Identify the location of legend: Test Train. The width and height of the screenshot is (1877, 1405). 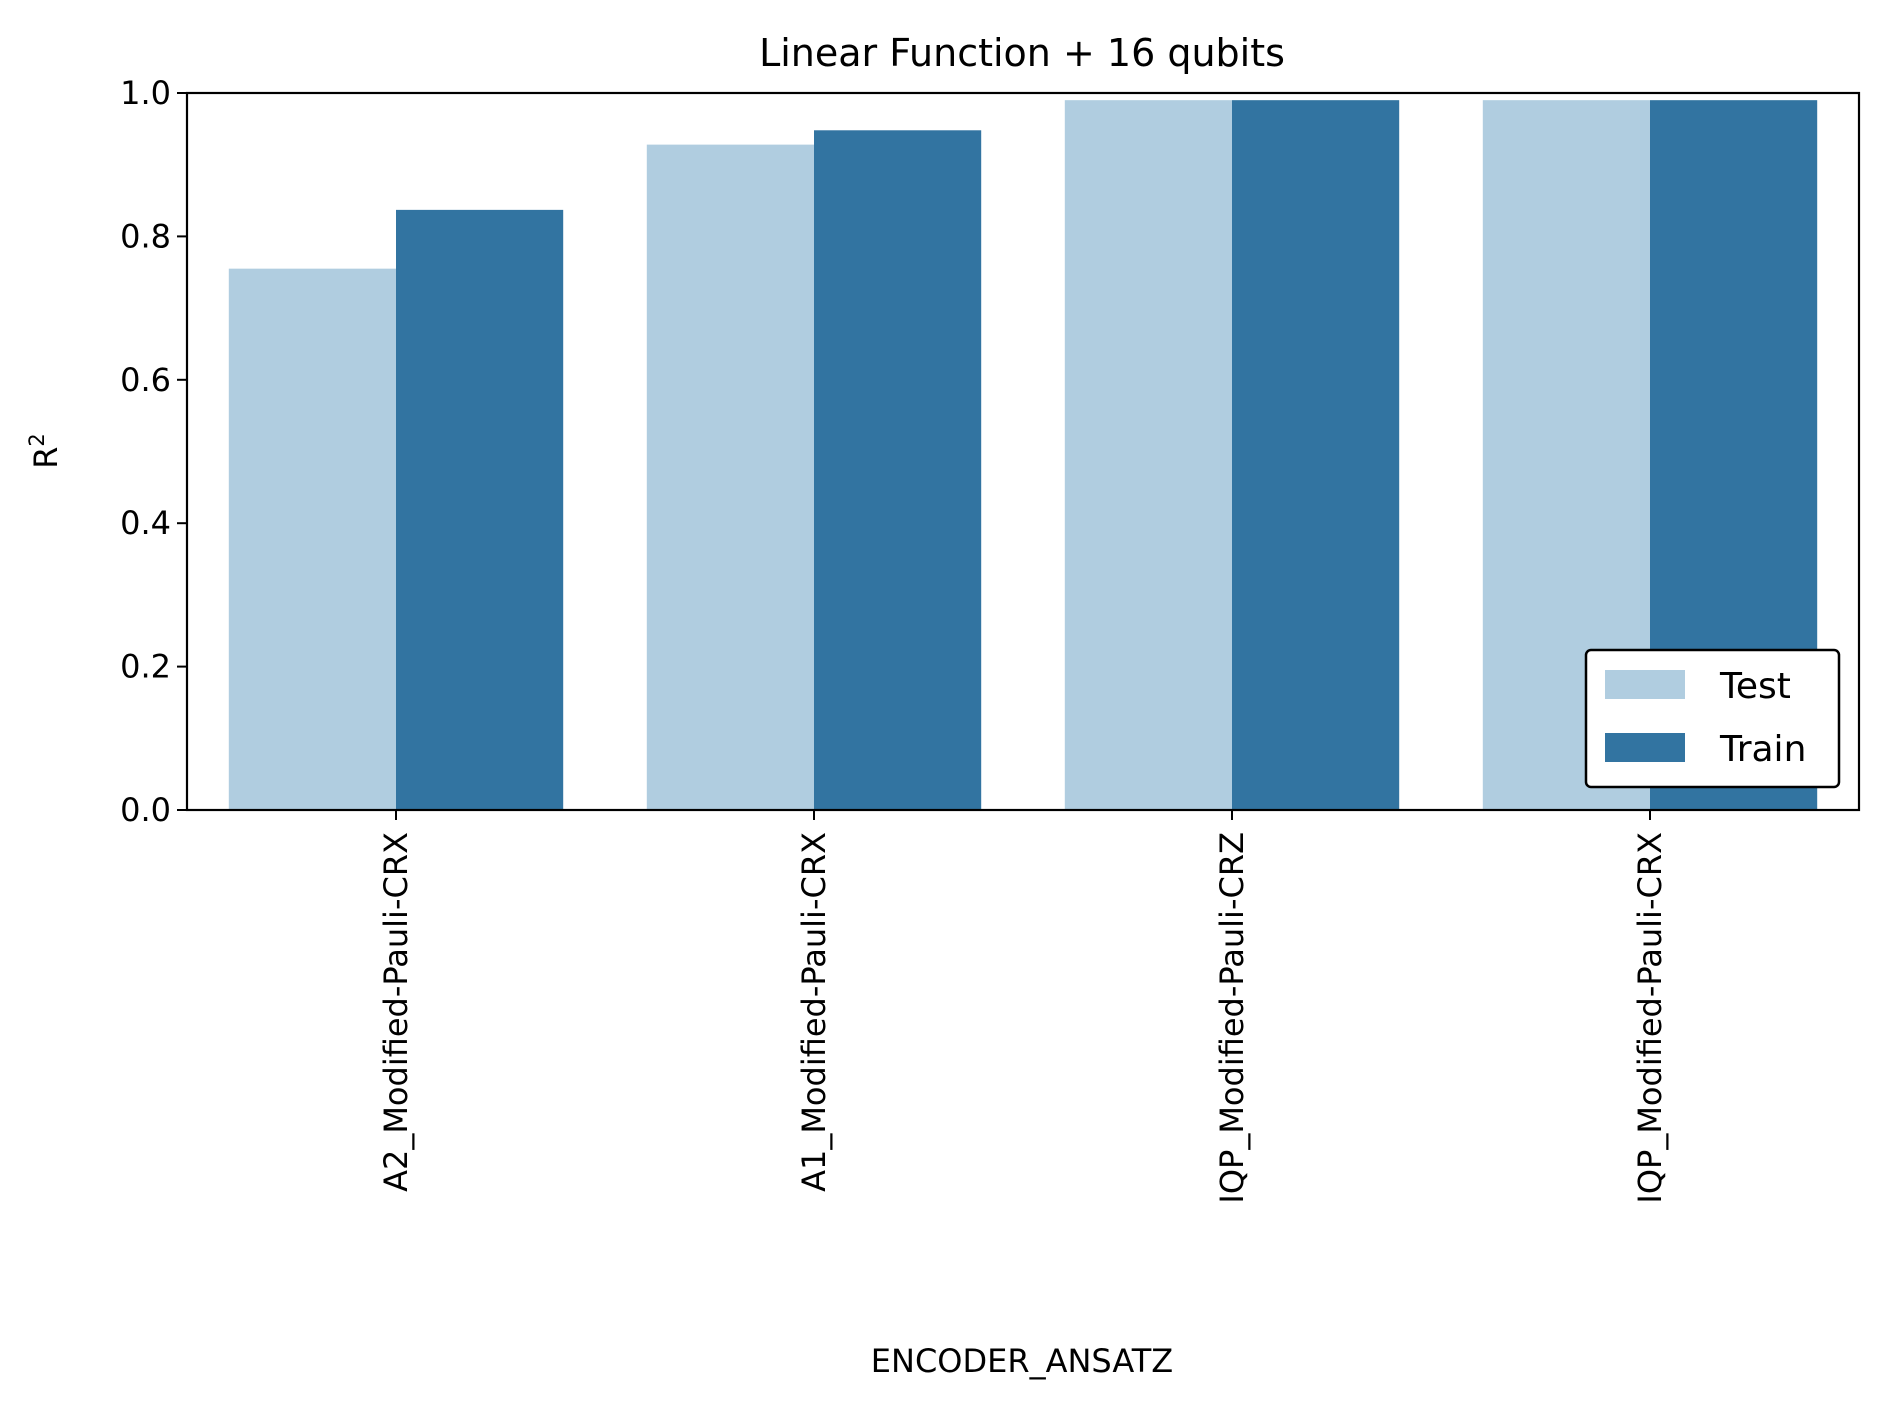
(1712, 718).